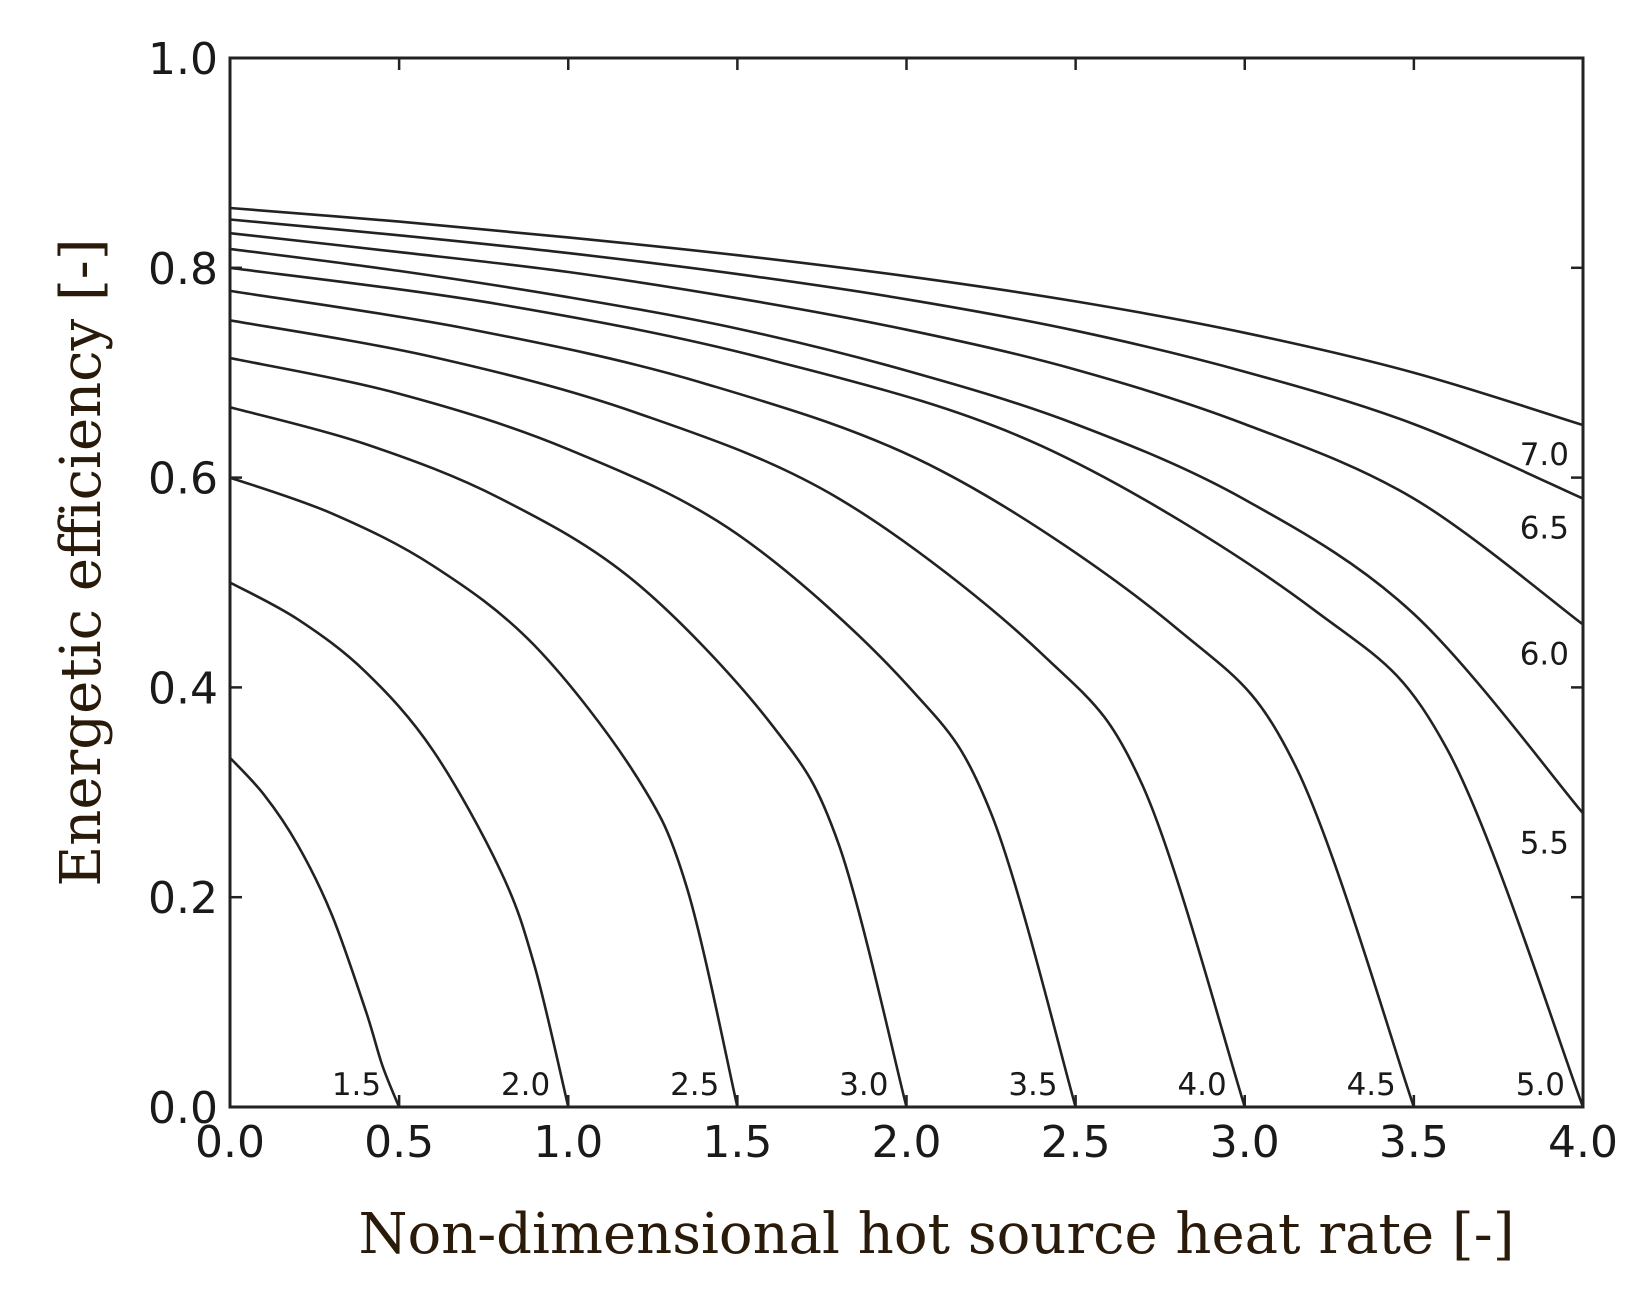  Describe the element at coordinates (906, 316) in the screenshot. I see `series-curve-7.0` at that location.